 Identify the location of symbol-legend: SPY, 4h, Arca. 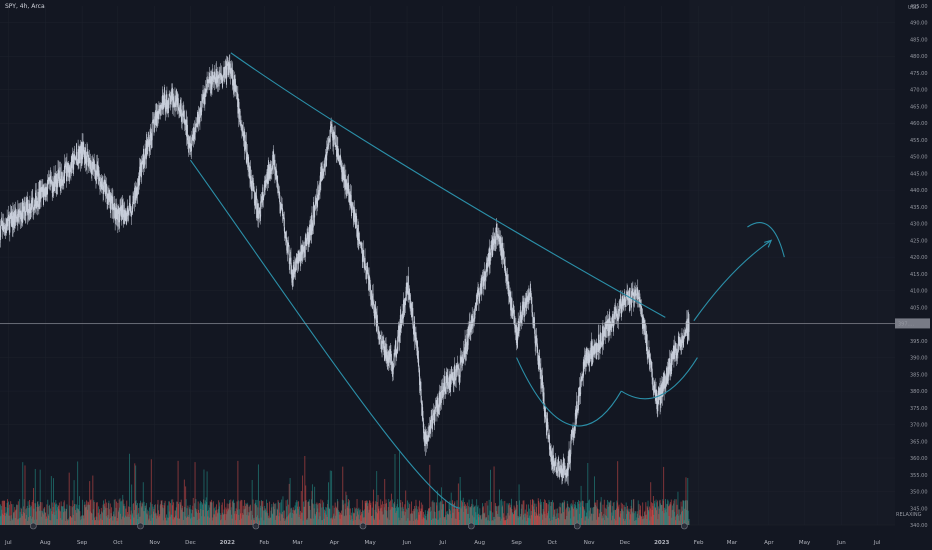
(25, 6).